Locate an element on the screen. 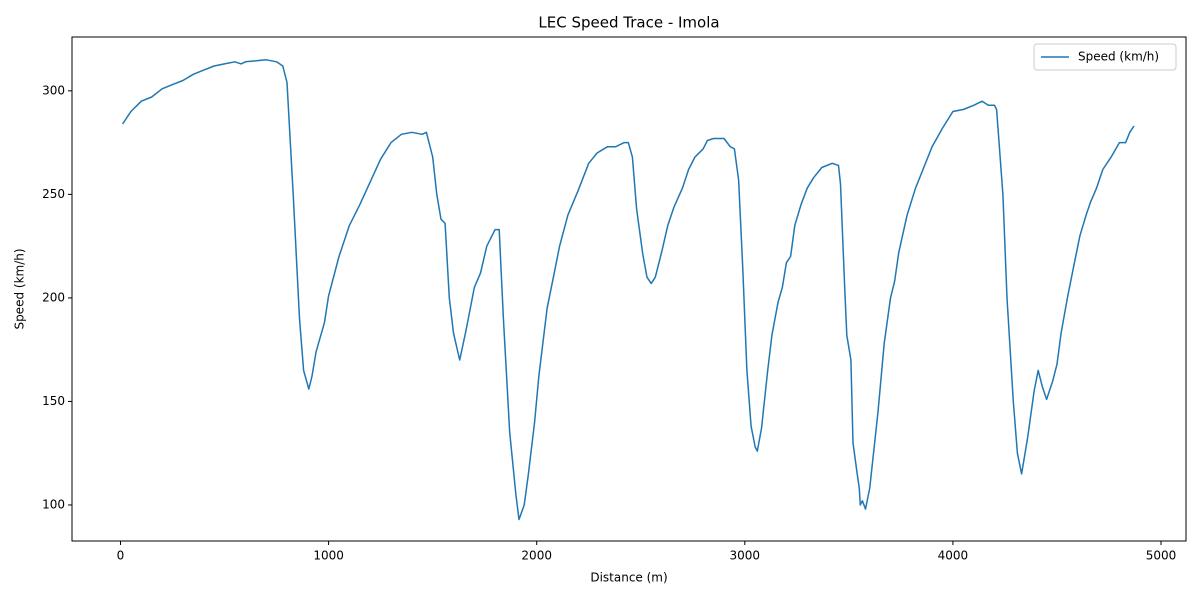 This screenshot has width=1200, height=600. chart-title: LEC Speed Trace - Imola is located at coordinates (628, 23).